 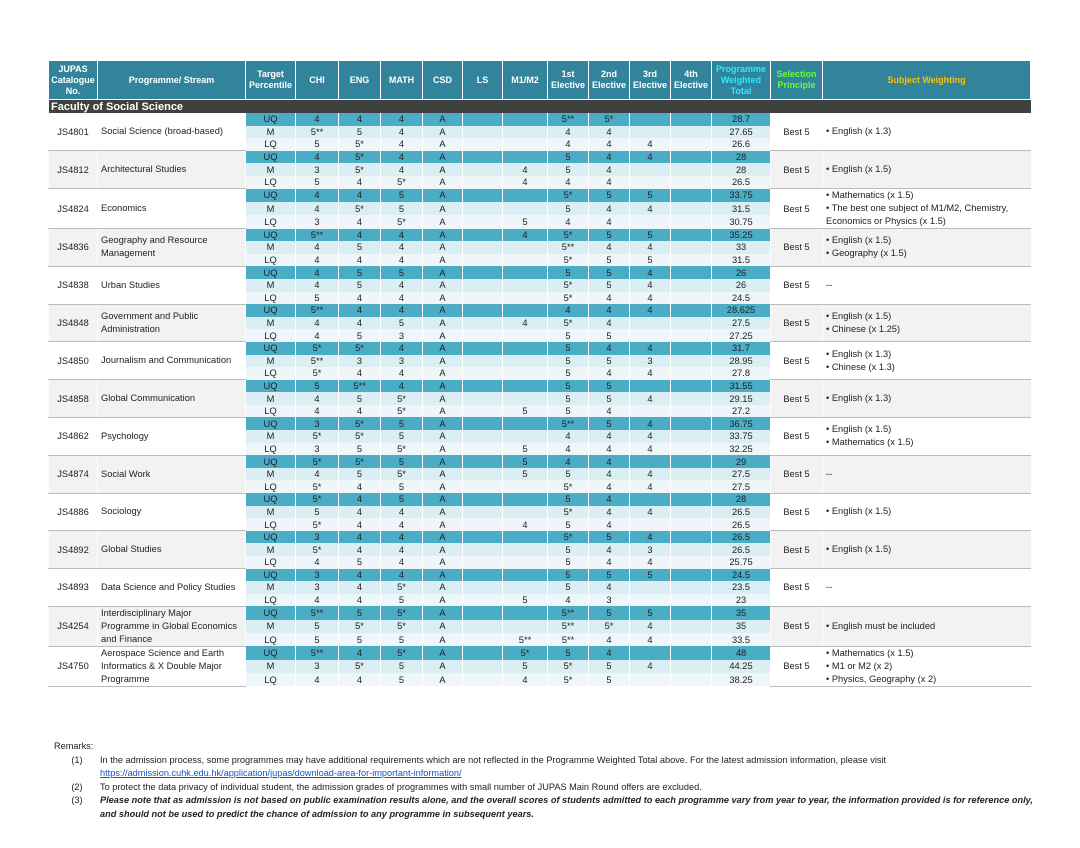 I want to click on grade-row: M 4 5* 5 A 5 4 4 31.5, so click(x=540, y=208).